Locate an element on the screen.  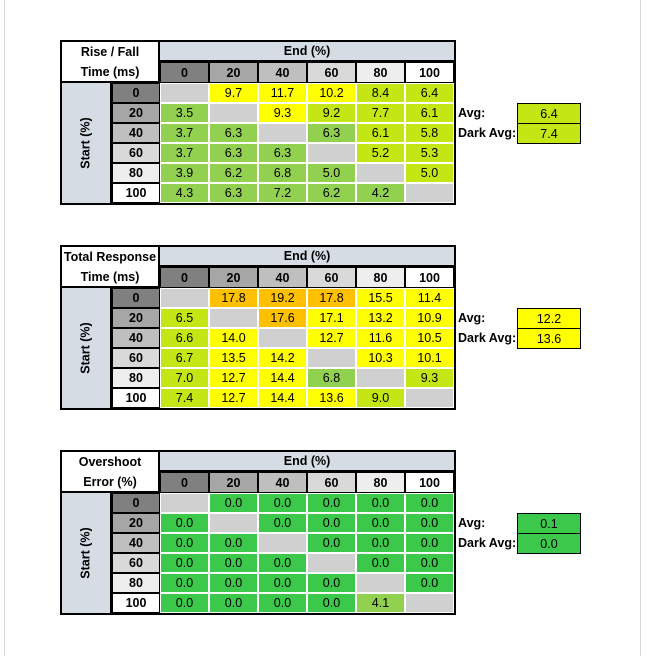
data-cell: 19.2 is located at coordinates (282, 298).